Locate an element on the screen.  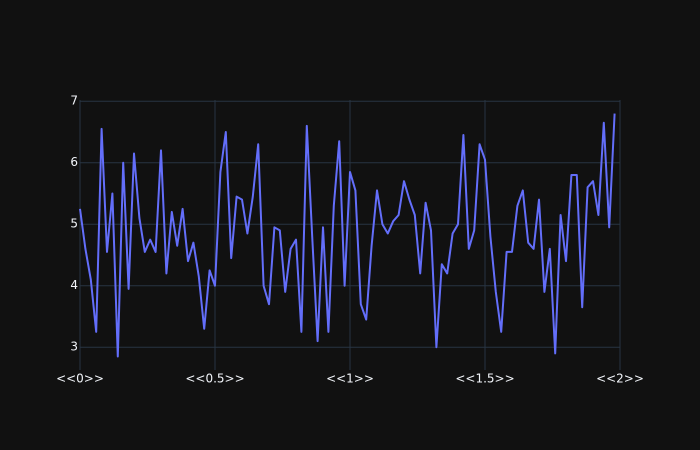
y-tick-label: 5 is located at coordinates (74, 224).